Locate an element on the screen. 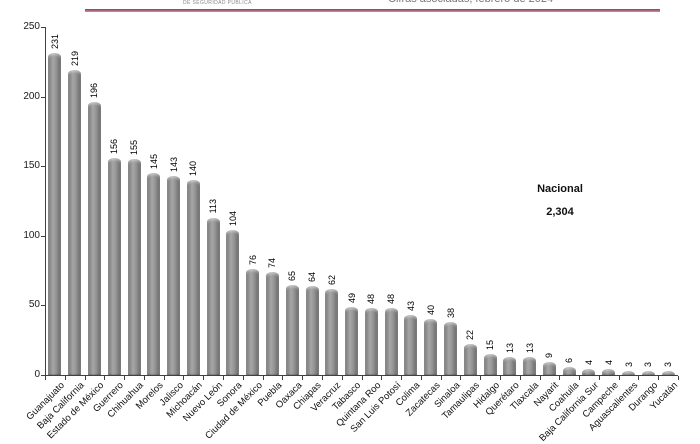  bar-value-label: 38 is located at coordinates (450, 313).